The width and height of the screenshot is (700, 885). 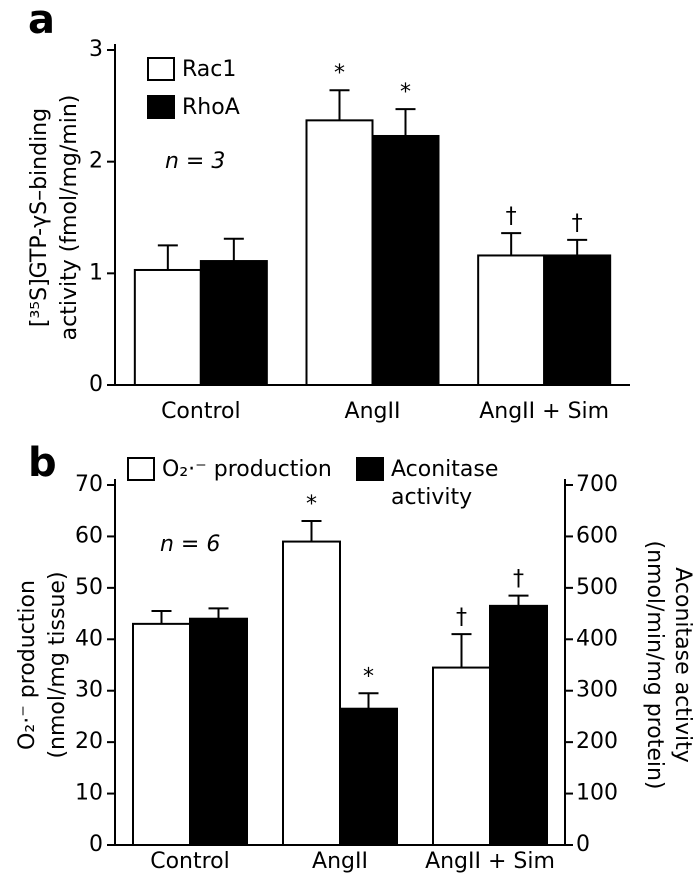 What do you see at coordinates (597, 793) in the screenshot?
I see `y2-tick-label: 100` at bounding box center [597, 793].